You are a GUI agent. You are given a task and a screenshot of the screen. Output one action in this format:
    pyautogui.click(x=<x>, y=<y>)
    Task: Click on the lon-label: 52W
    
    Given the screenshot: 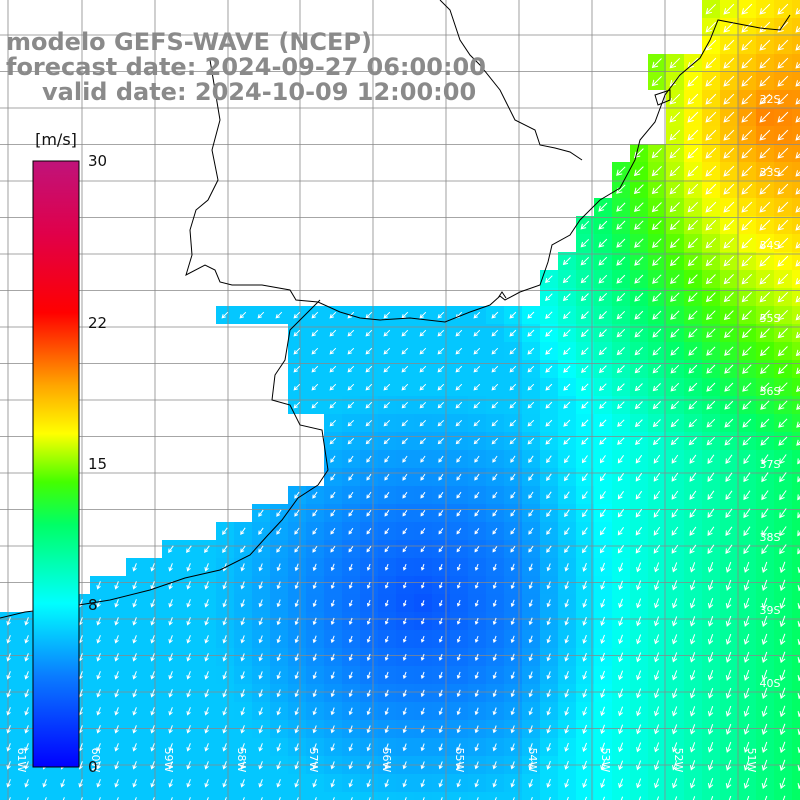 What is the action you would take?
    pyautogui.click(x=678, y=760)
    